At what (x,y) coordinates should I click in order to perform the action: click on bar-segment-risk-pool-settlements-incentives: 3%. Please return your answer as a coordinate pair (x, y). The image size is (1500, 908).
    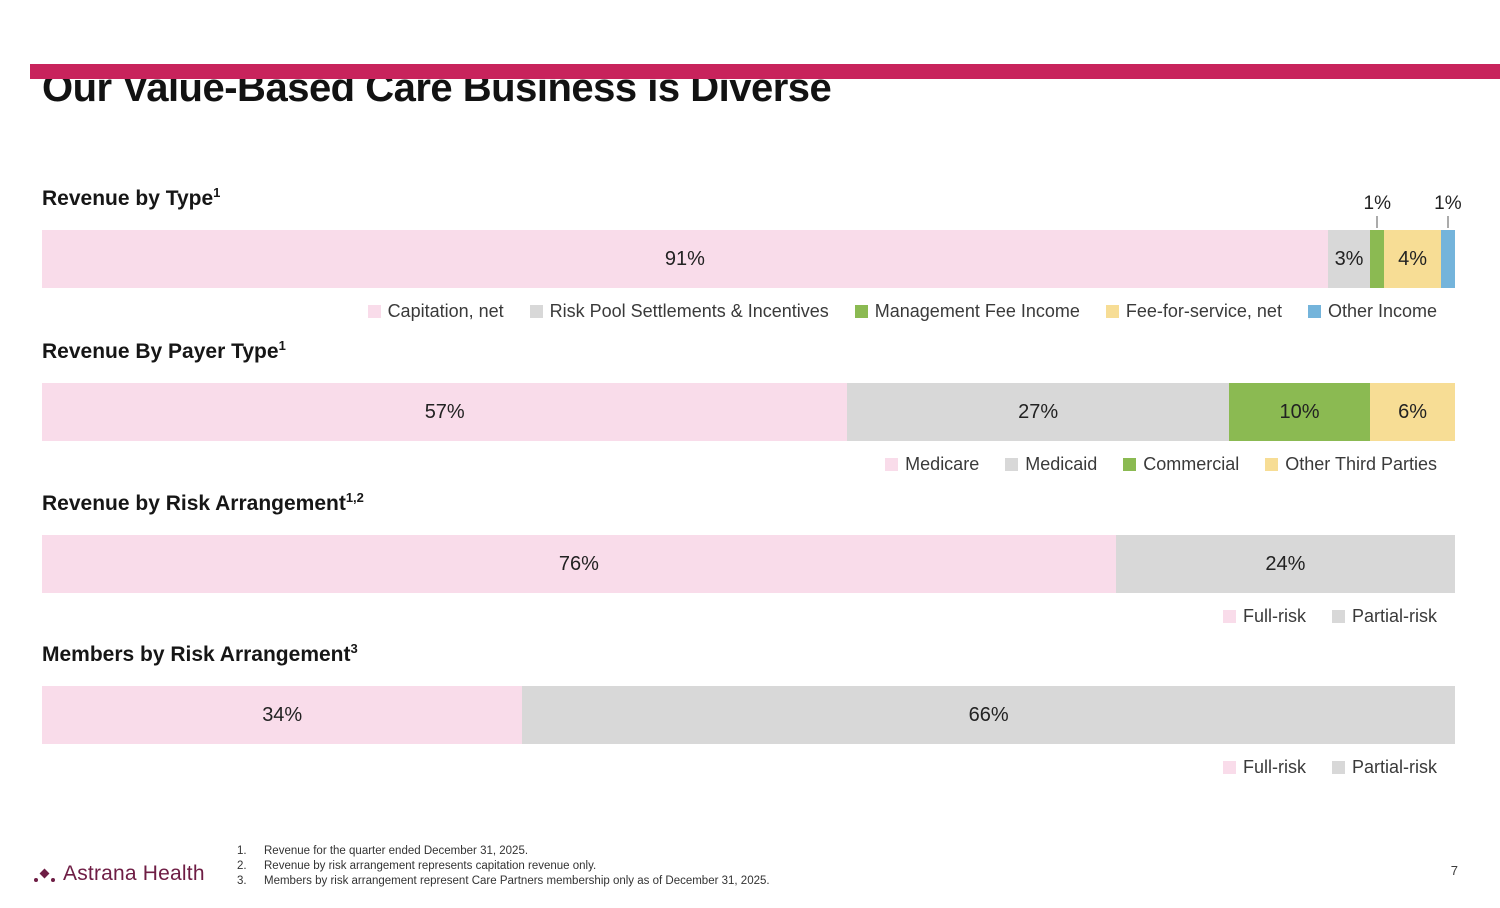
    Looking at the image, I should click on (1349, 259).